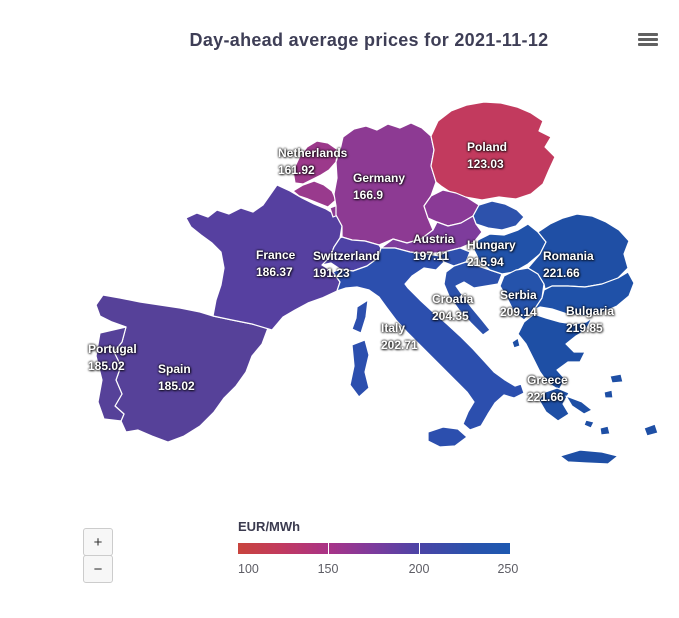 This screenshot has width=679, height=618. I want to click on country-serbia, so click(522, 294).